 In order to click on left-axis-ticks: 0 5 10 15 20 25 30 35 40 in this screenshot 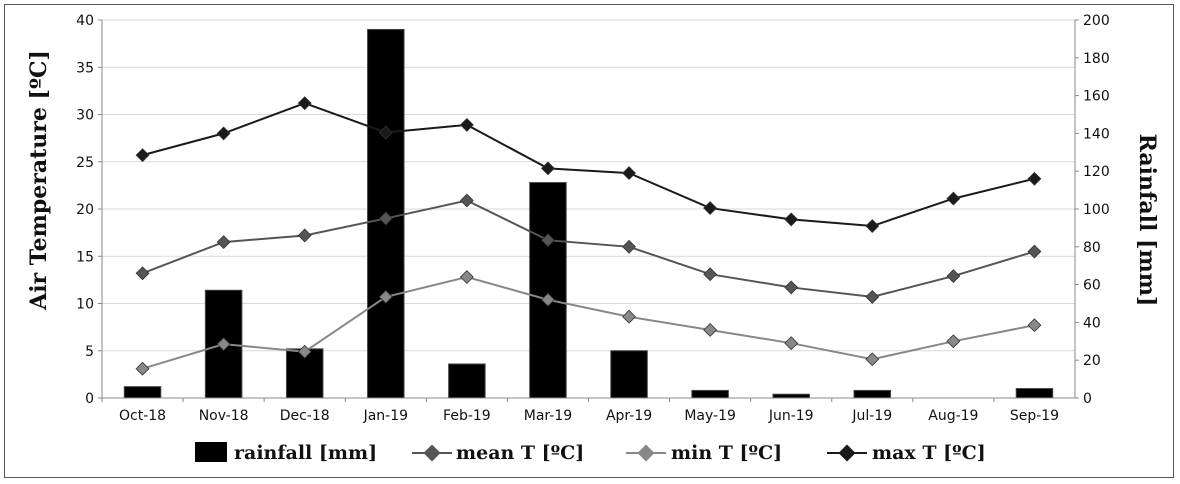, I will do `click(89, 210)`.